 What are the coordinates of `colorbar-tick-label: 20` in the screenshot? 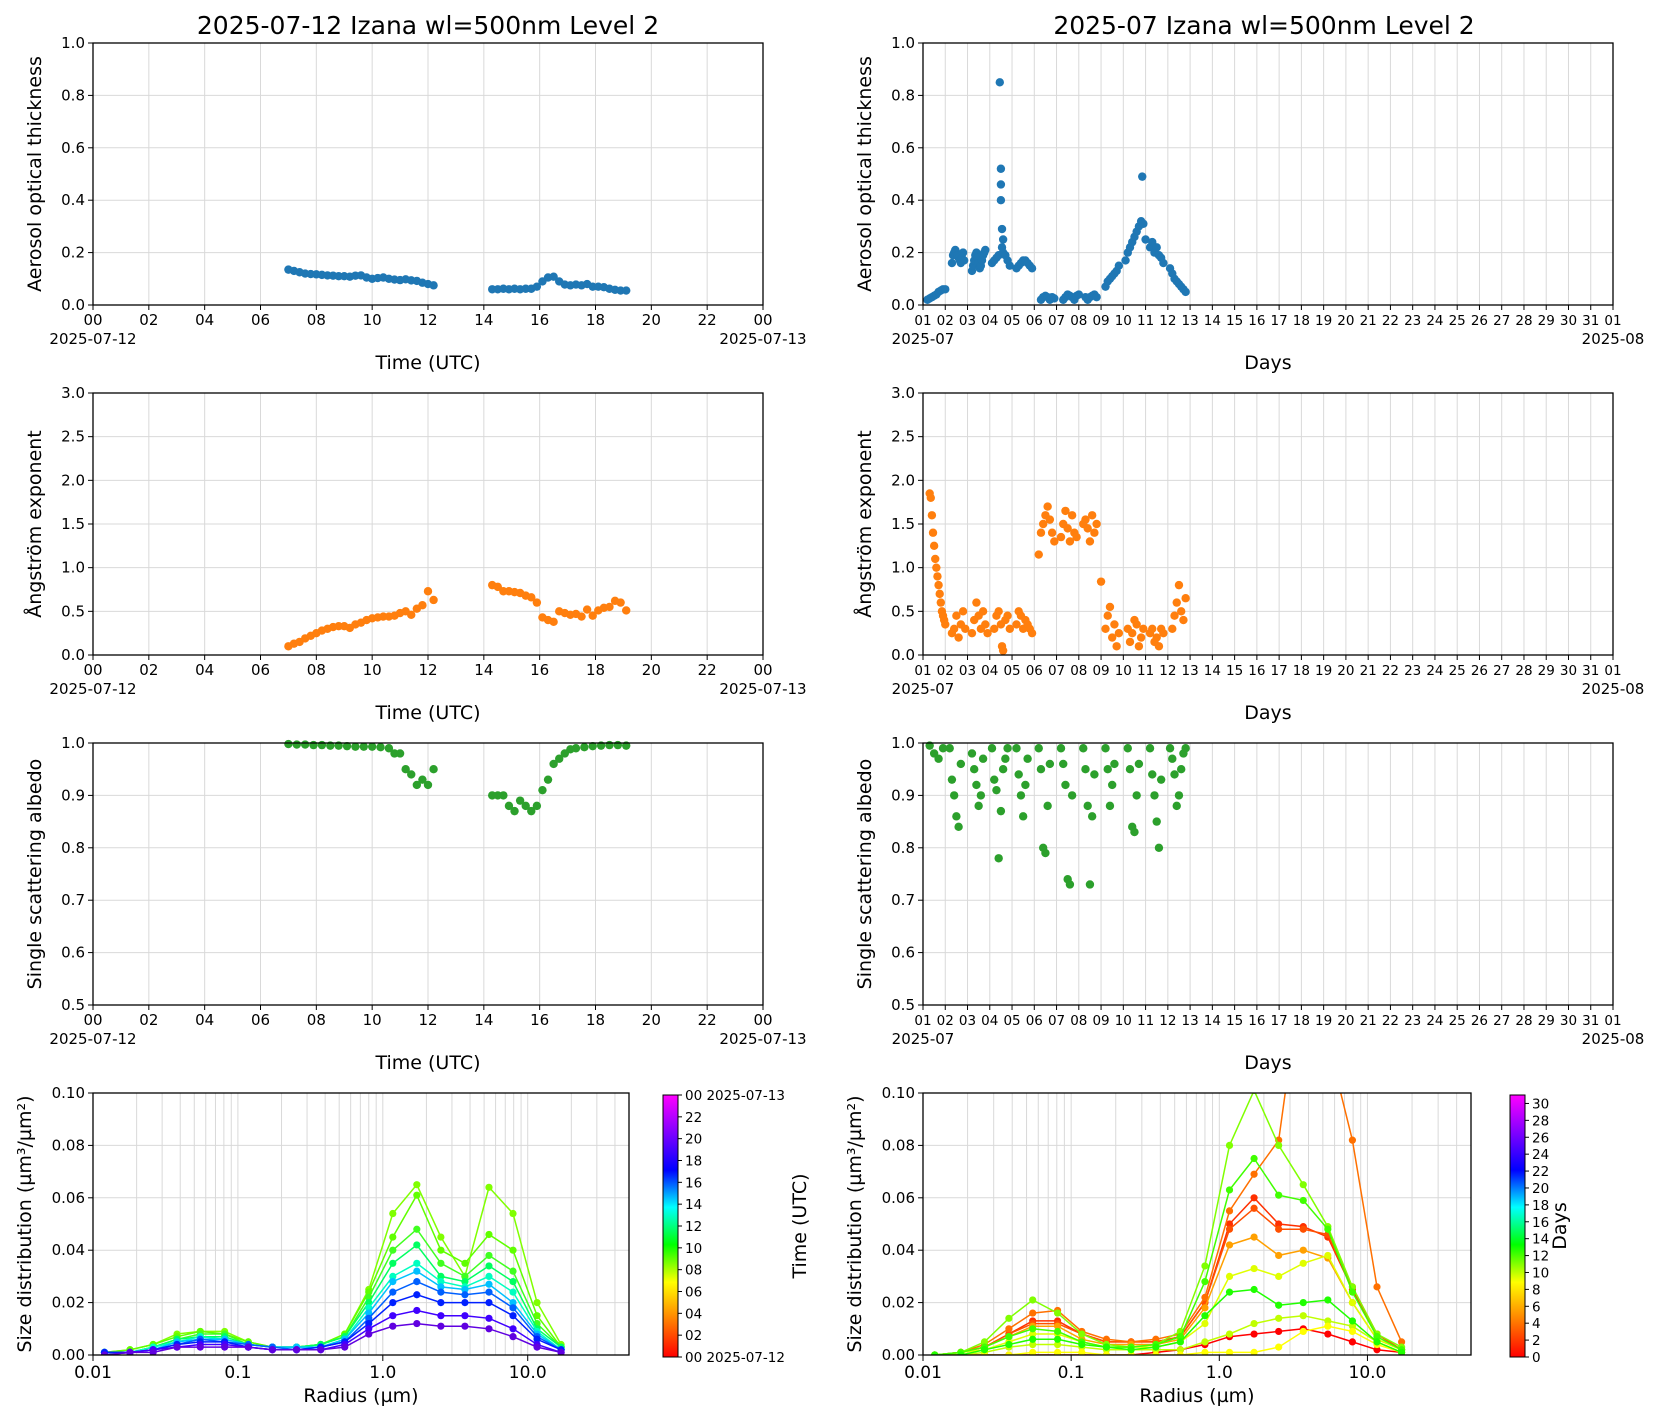 It's located at (693, 1140).